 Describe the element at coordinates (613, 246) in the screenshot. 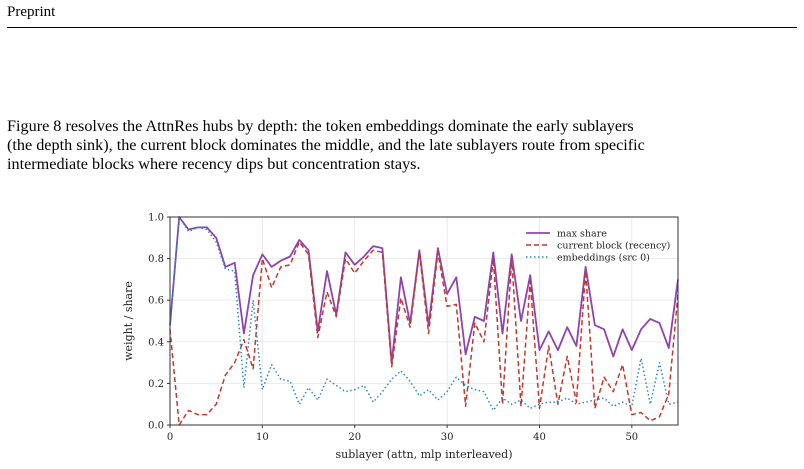

I see `legend-label: current block (recency)` at that location.